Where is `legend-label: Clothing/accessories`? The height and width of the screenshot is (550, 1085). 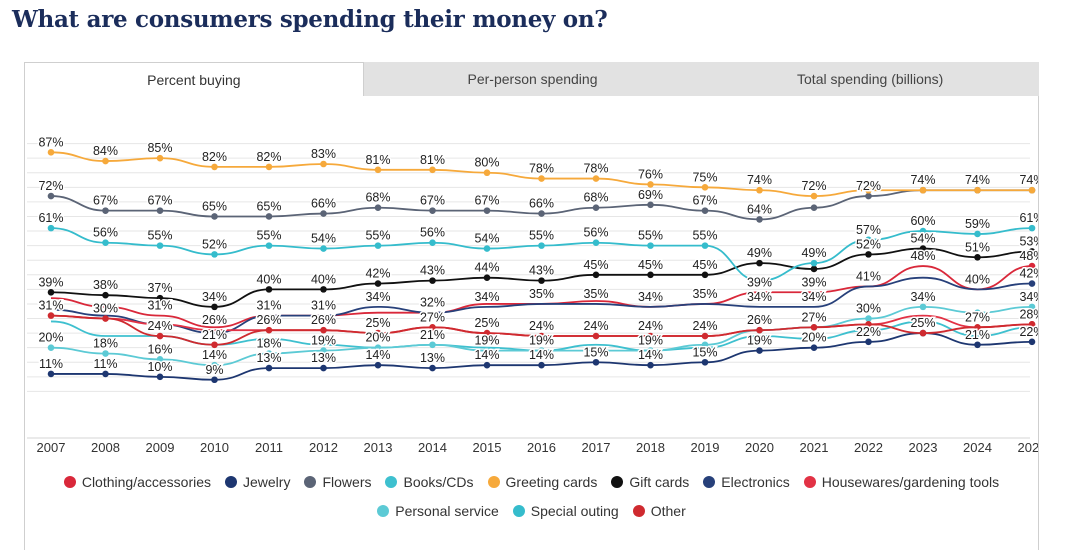 legend-label: Clothing/accessories is located at coordinates (146, 482).